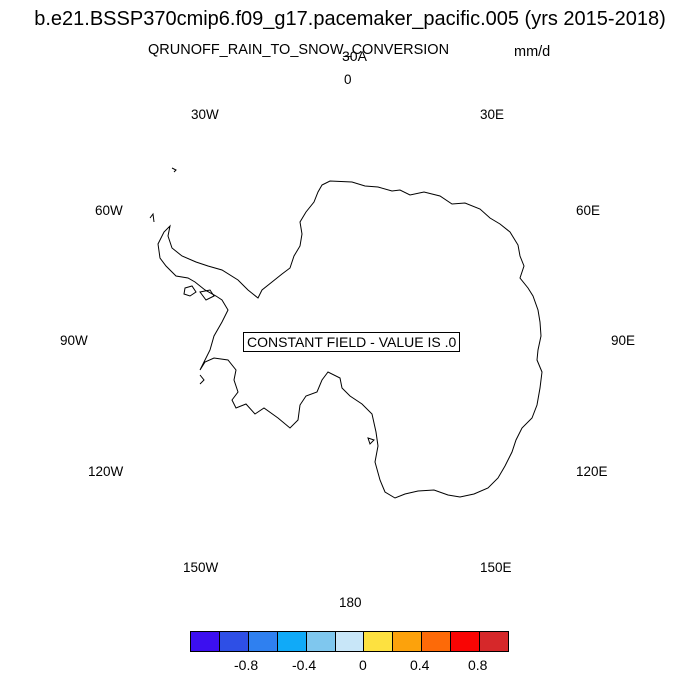 The width and height of the screenshot is (700, 700). Describe the element at coordinates (299, 50) in the screenshot. I see `variable-name: QRUNOFF_RAIN_TO_SNOW_CONVERSION` at that location.